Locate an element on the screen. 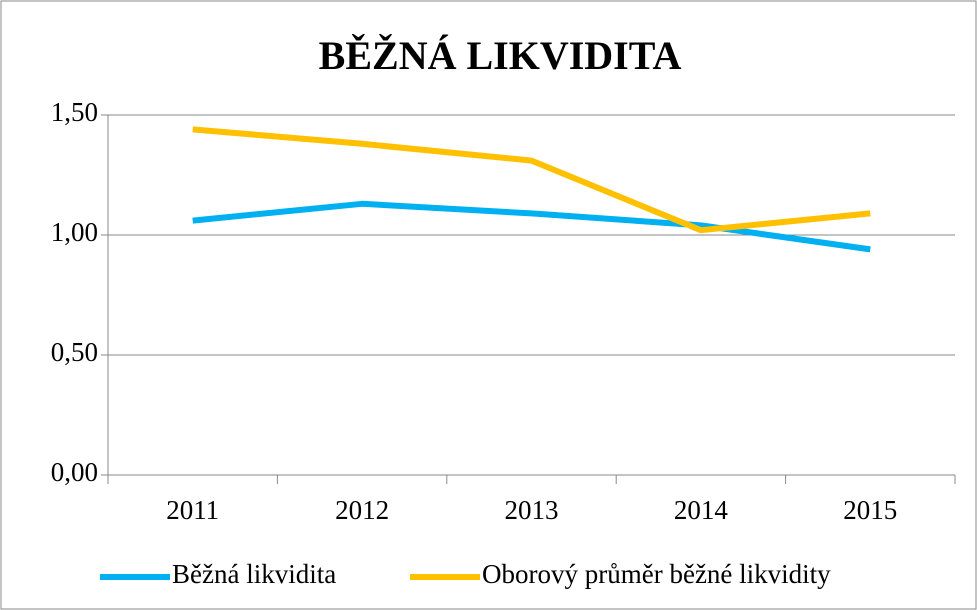  y-tick-label: 0,00 is located at coordinates (74, 472).